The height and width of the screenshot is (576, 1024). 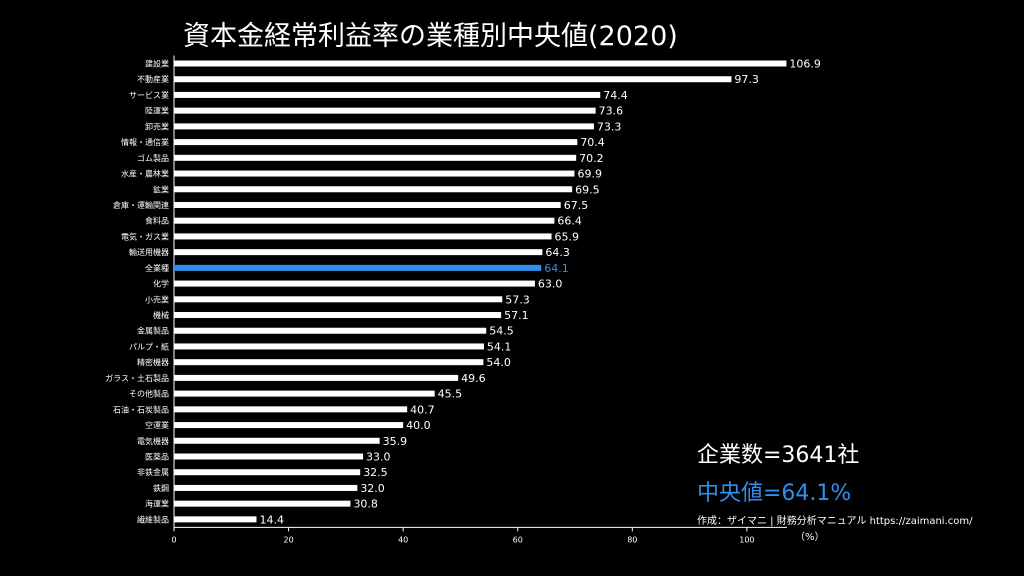 What do you see at coordinates (157, 457) in the screenshot?
I see `category-label: 医薬品` at bounding box center [157, 457].